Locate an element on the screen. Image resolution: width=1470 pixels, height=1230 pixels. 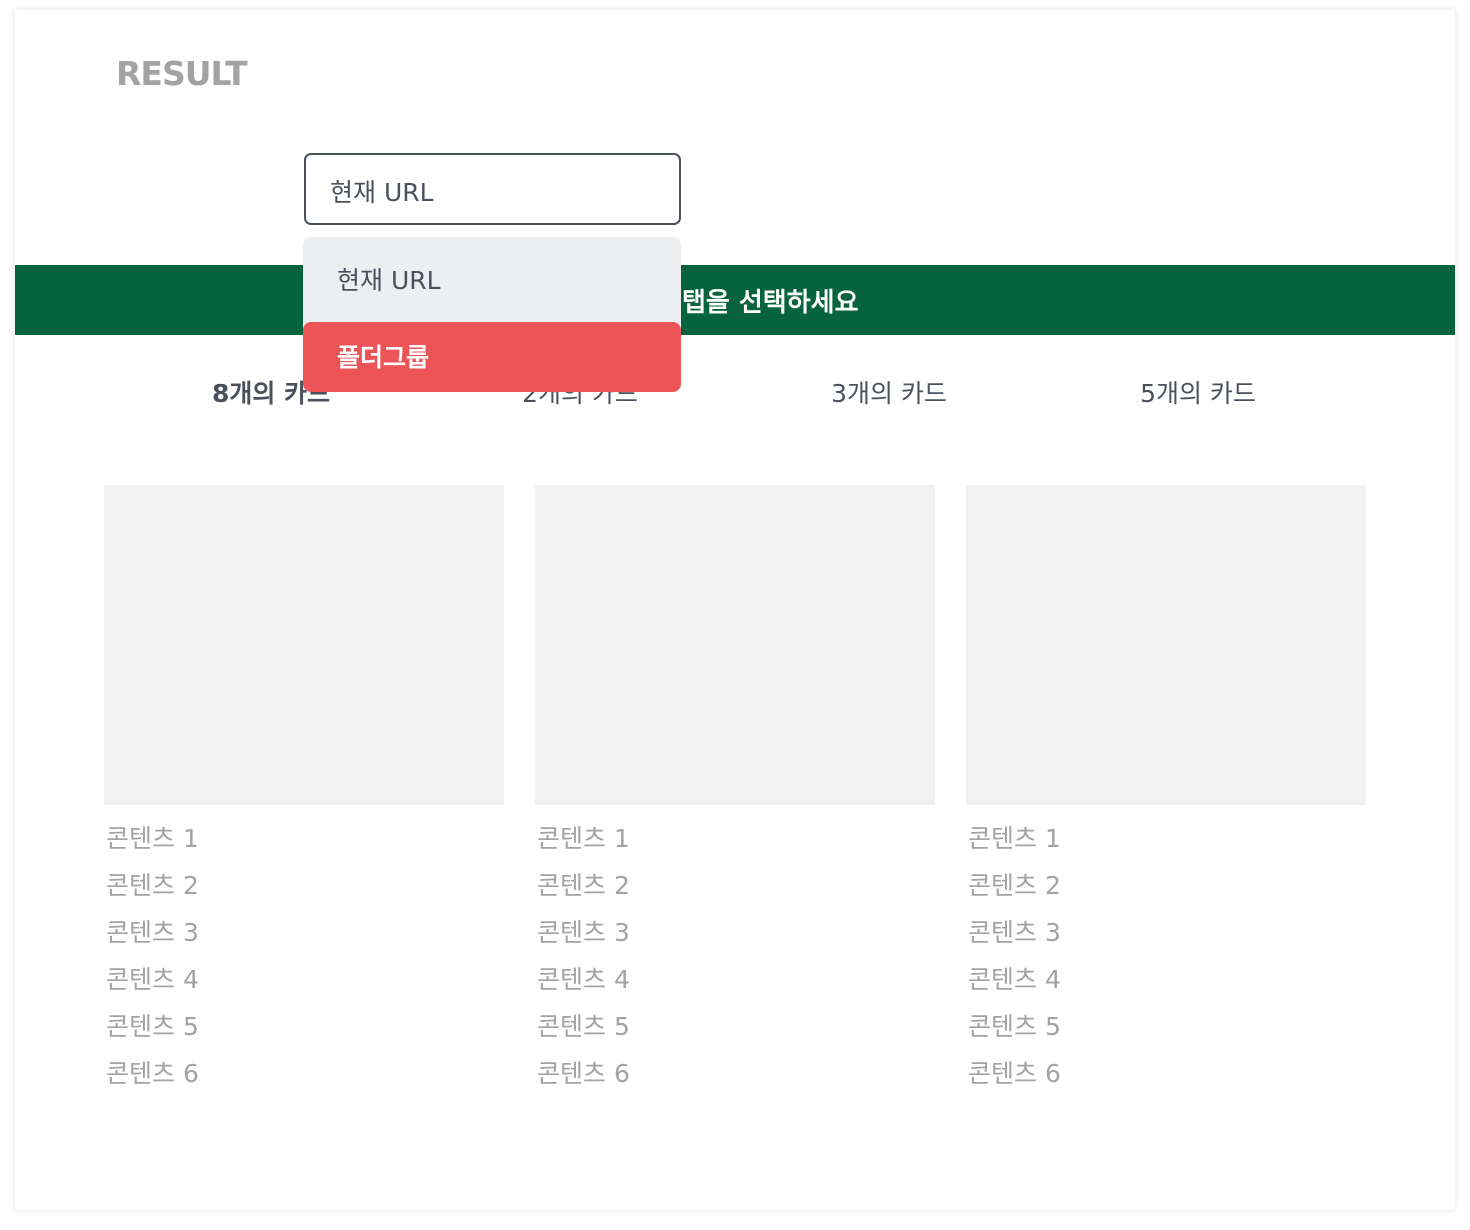
tab-banner: 탭을 선택하세요 is located at coordinates (735, 300).